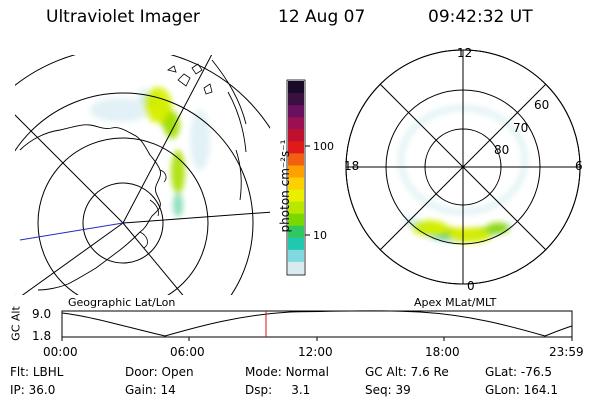  I want to click on footer-value: -76.5, so click(536, 372).